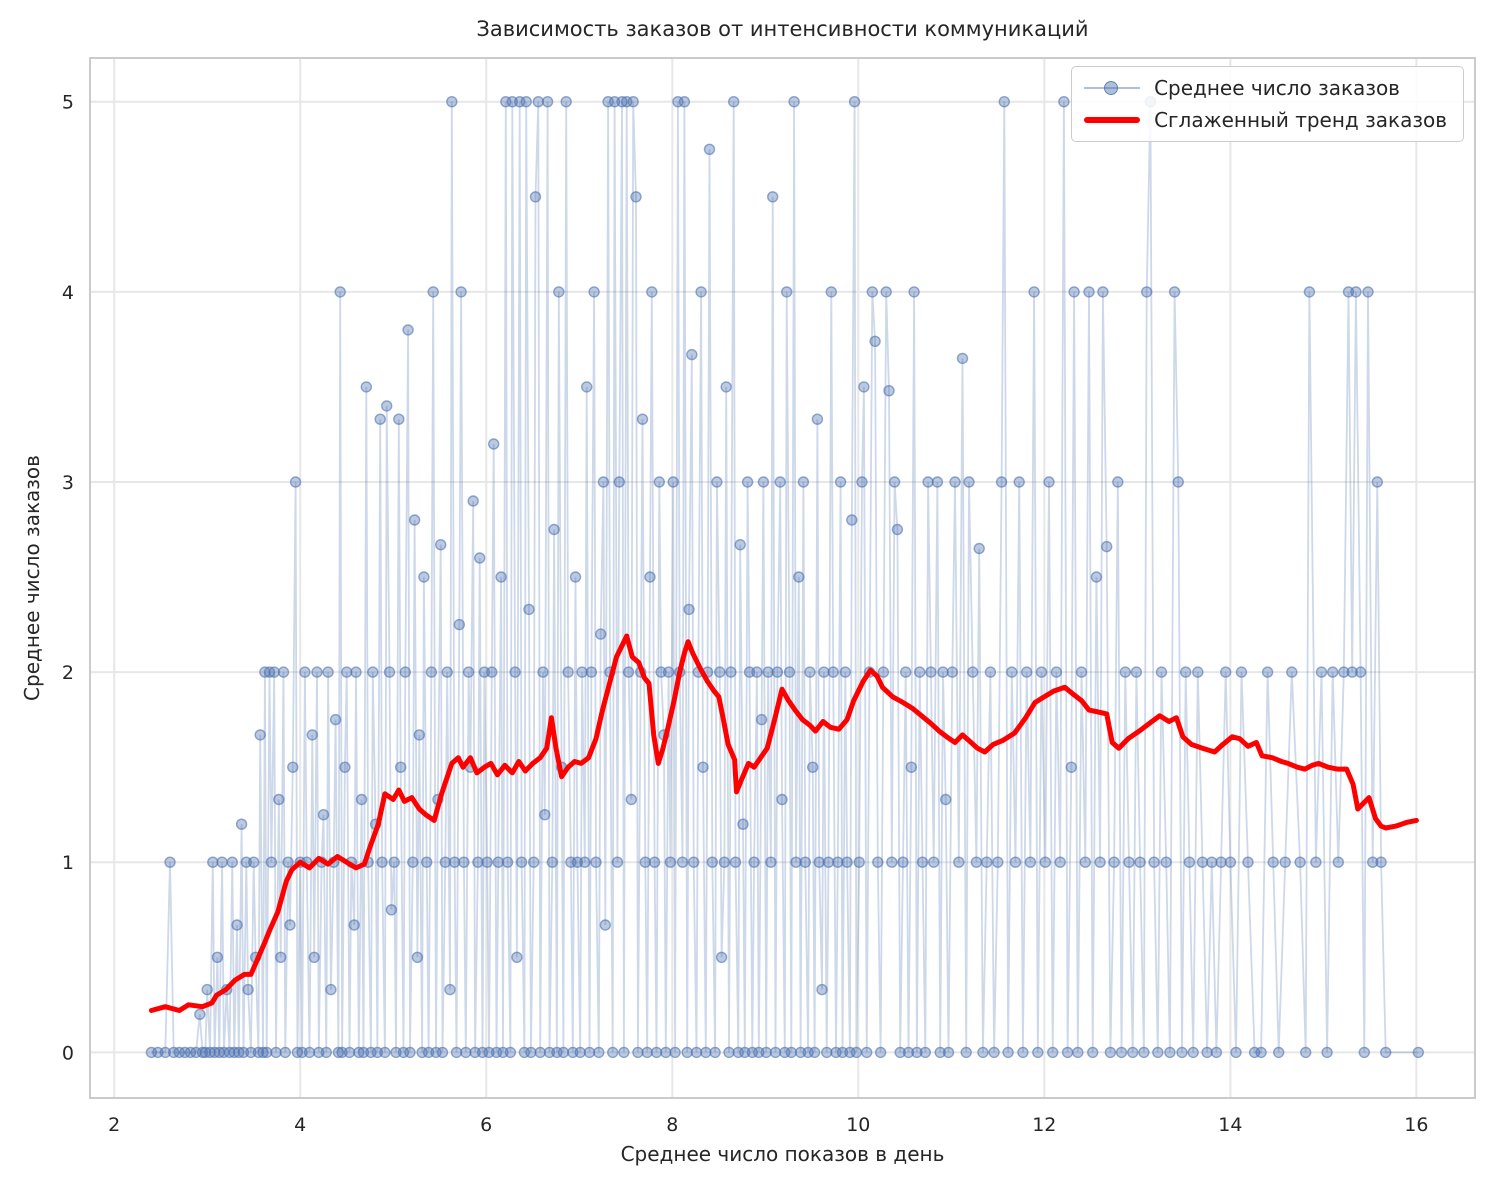  What do you see at coordinates (1230, 1125) in the screenshot?
I see `x-tick-label: 14` at bounding box center [1230, 1125].